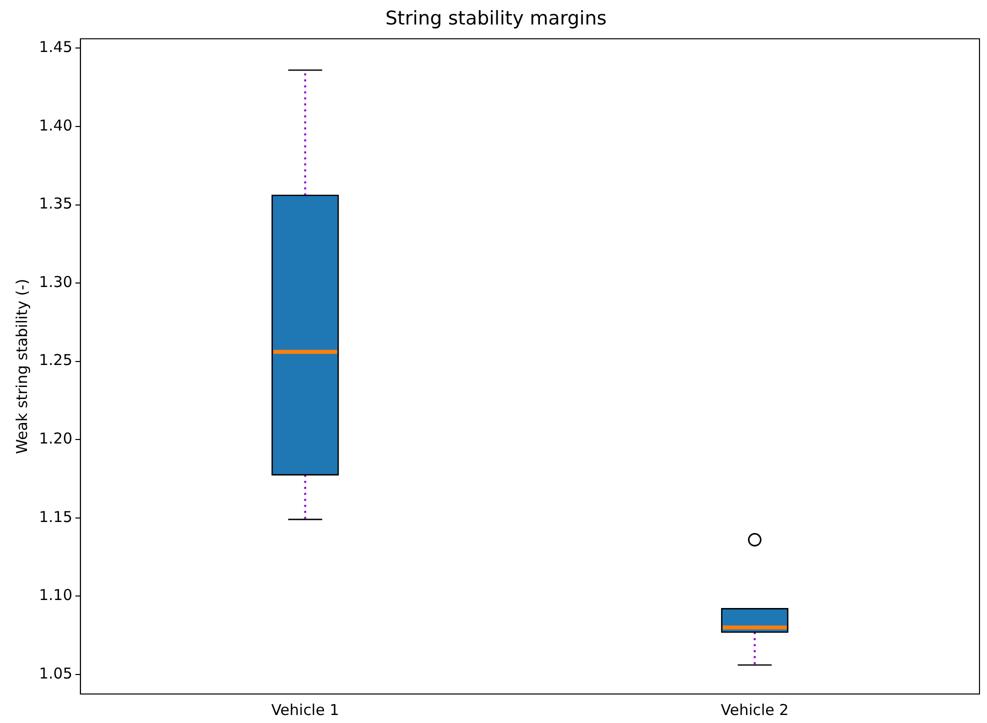 The height and width of the screenshot is (723, 987). Describe the element at coordinates (754, 709) in the screenshot. I see `x-tick-label: Vehicle 2` at that location.